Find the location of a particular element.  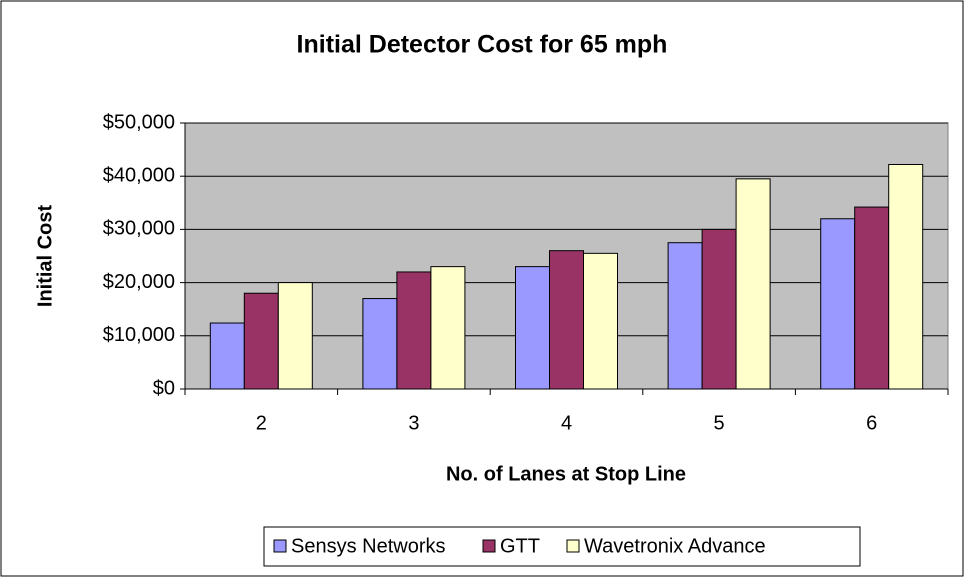

chart-title: Initial Detector Cost for 65 mph is located at coordinates (482, 45).